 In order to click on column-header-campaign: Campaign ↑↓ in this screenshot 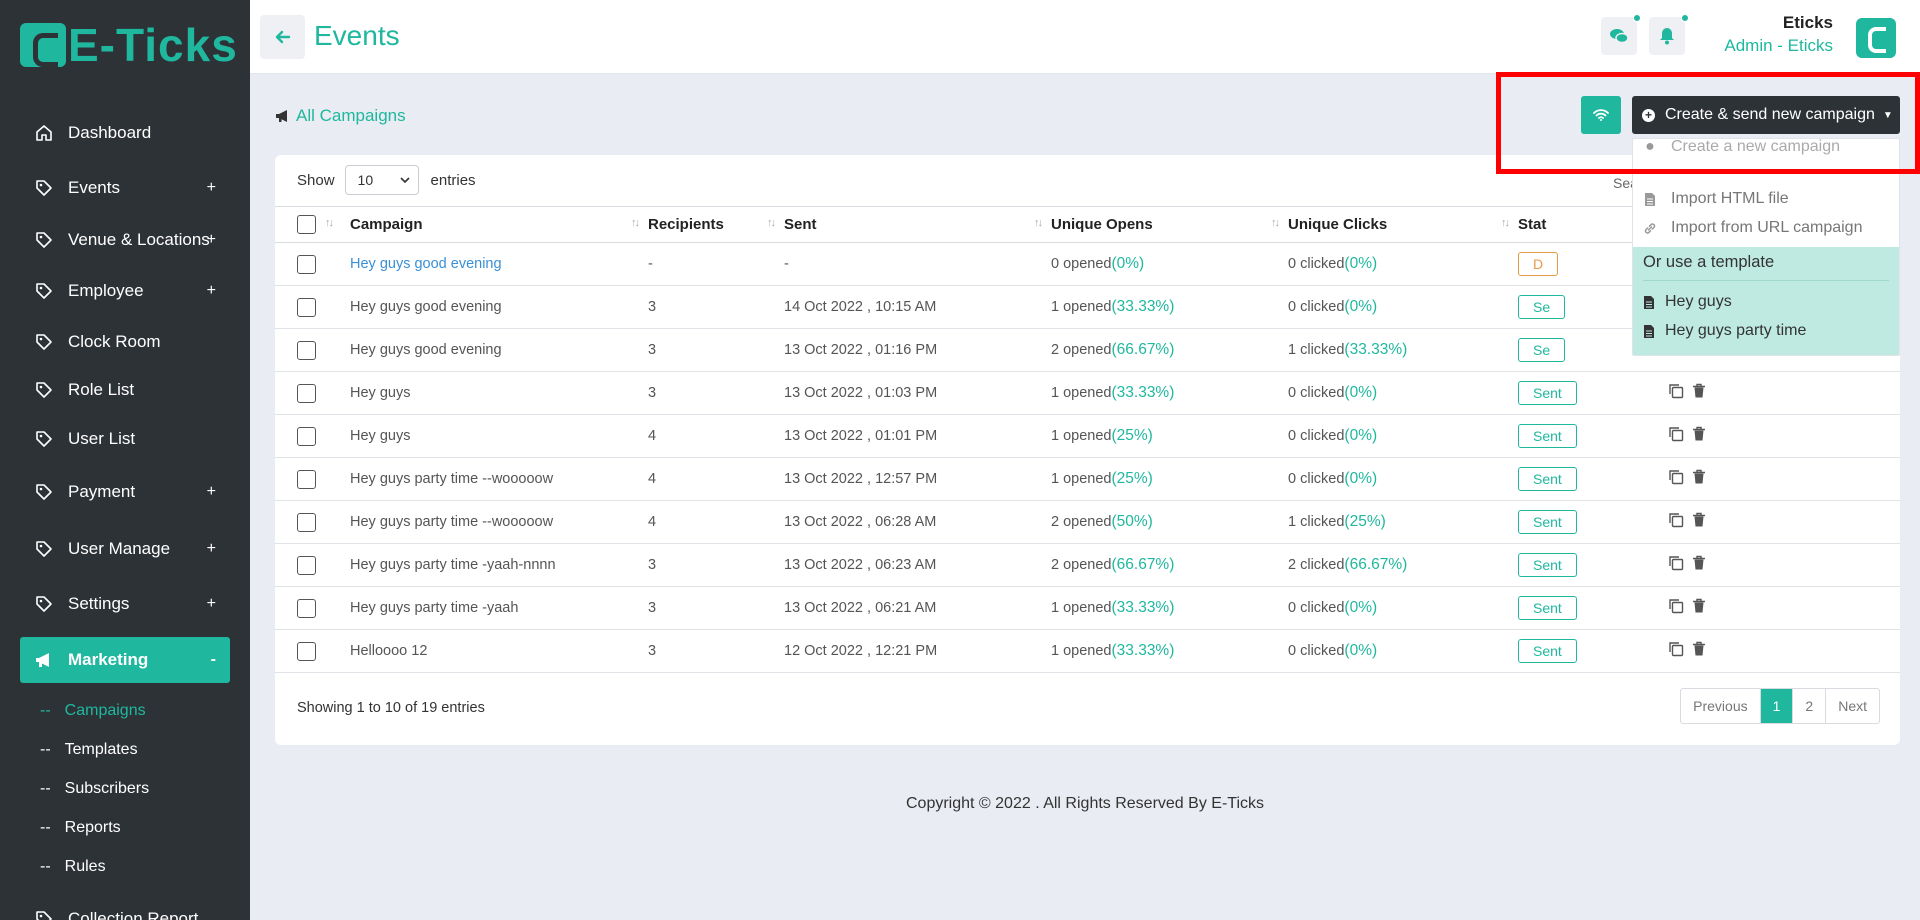, I will do `click(499, 224)`.